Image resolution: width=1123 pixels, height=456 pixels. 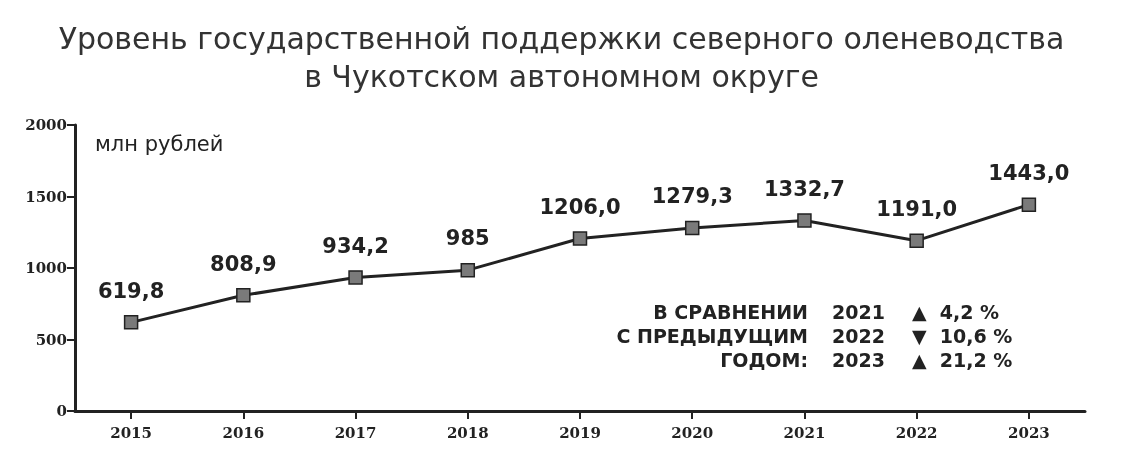 What do you see at coordinates (580, 206) in the screenshot?
I see `data-label: 1206,0` at bounding box center [580, 206].